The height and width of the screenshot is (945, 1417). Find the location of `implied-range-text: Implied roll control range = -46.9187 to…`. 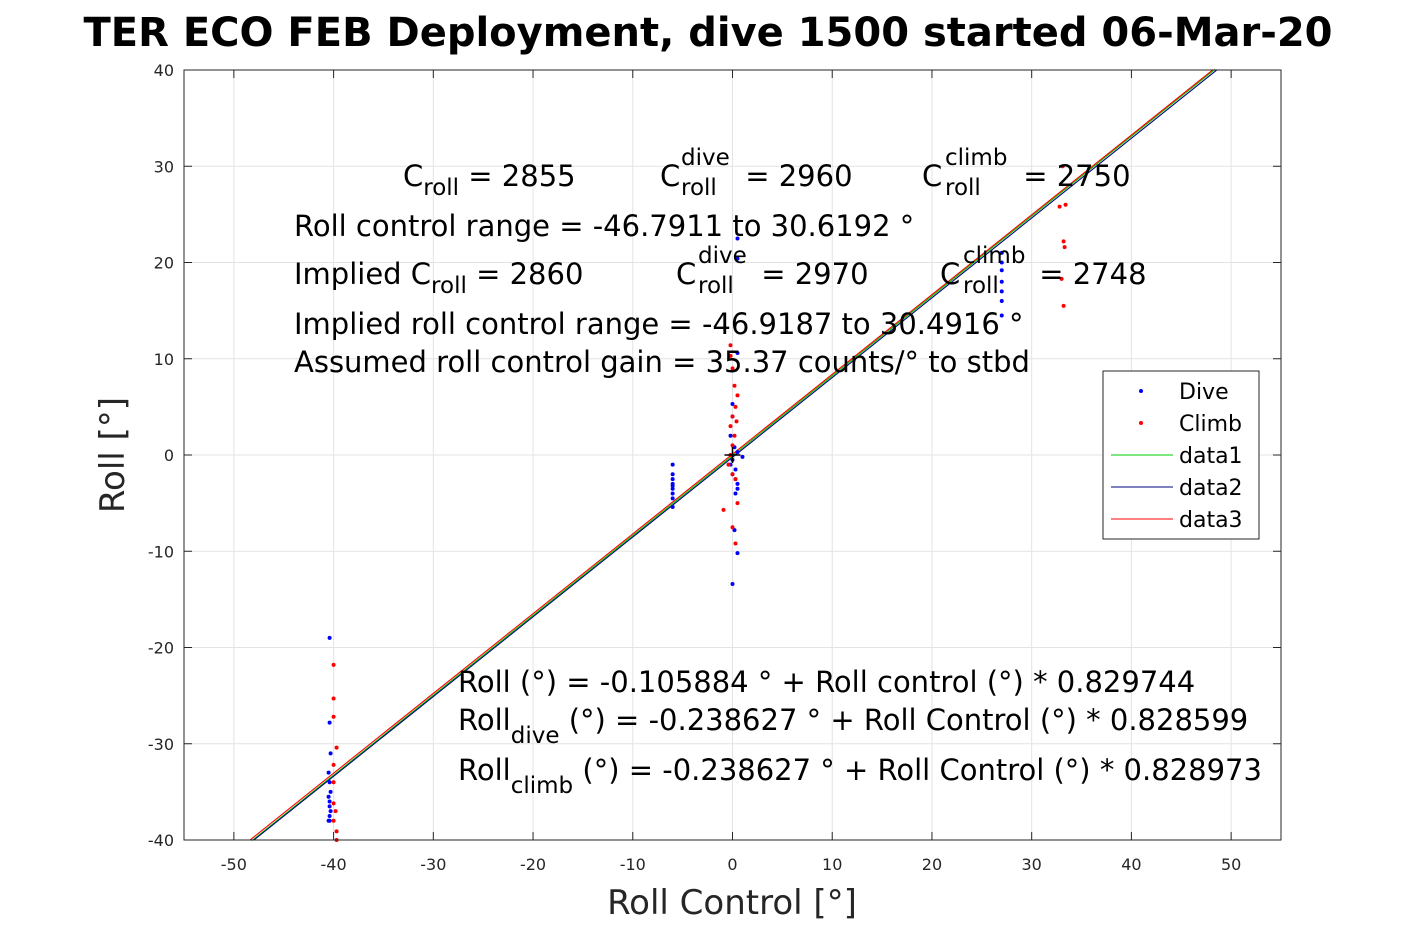

implied-range-text: Implied roll control range = -46.9187 to… is located at coordinates (659, 324).